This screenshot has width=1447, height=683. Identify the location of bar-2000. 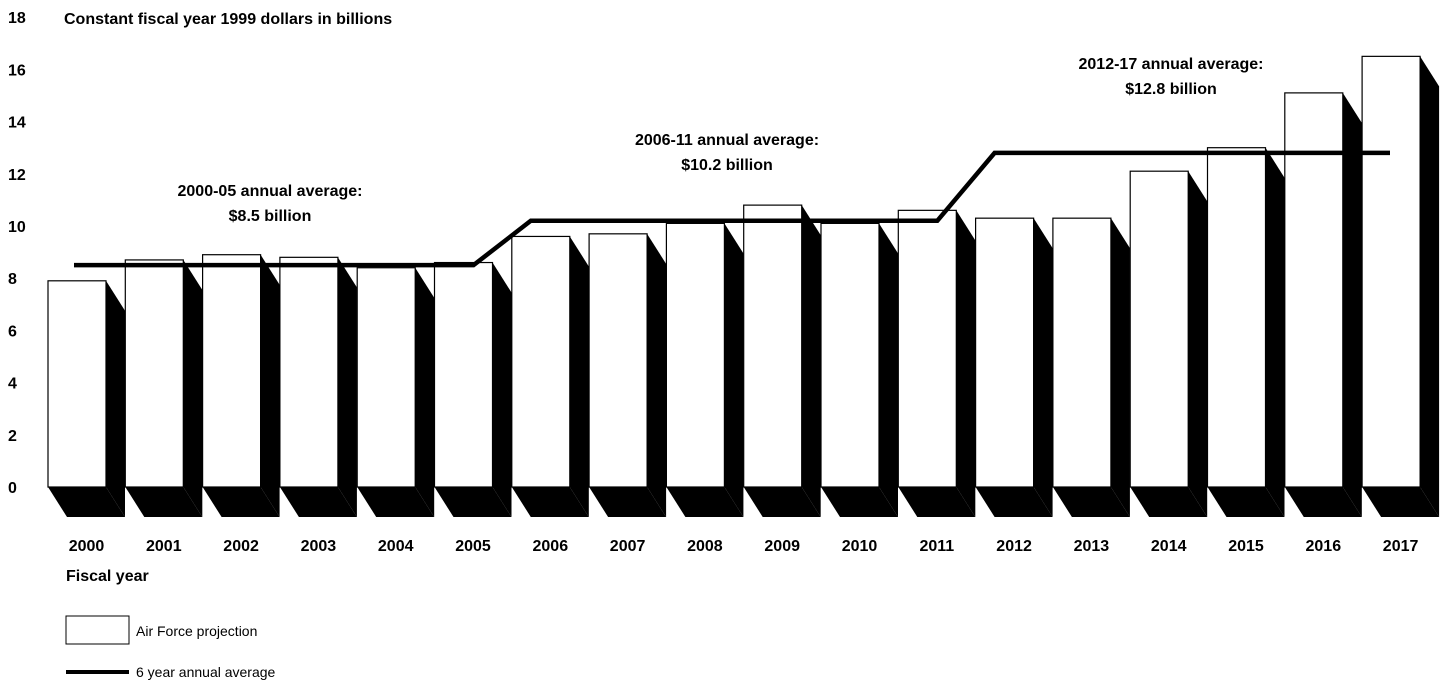
(86, 398).